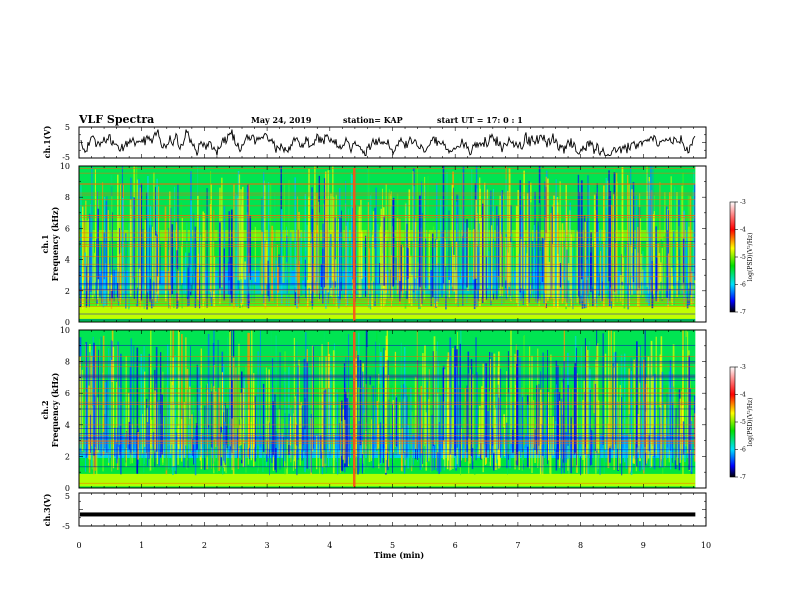  Describe the element at coordinates (116, 119) in the screenshot. I see `figure-title: VLF Spectra` at that location.